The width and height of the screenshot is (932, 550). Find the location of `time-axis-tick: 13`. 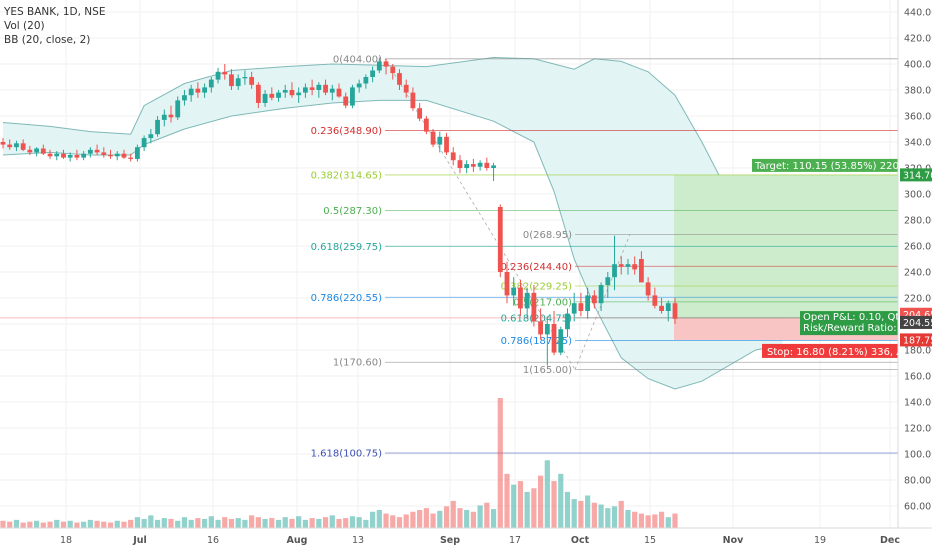

time-axis-tick: 13 is located at coordinates (358, 540).